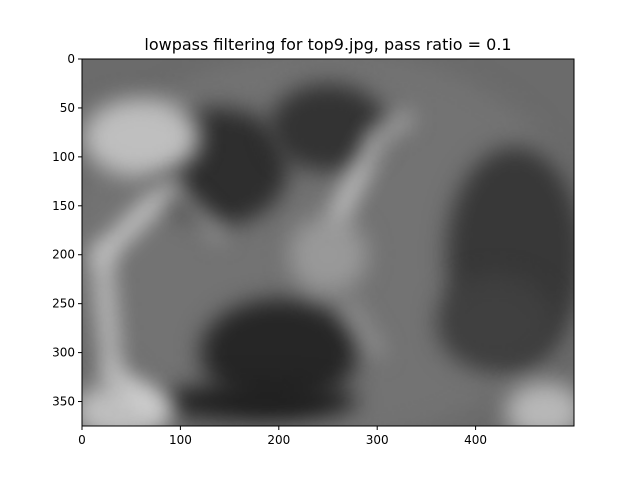  Describe the element at coordinates (63, 157) in the screenshot. I see `y-tick-label: 100` at that location.